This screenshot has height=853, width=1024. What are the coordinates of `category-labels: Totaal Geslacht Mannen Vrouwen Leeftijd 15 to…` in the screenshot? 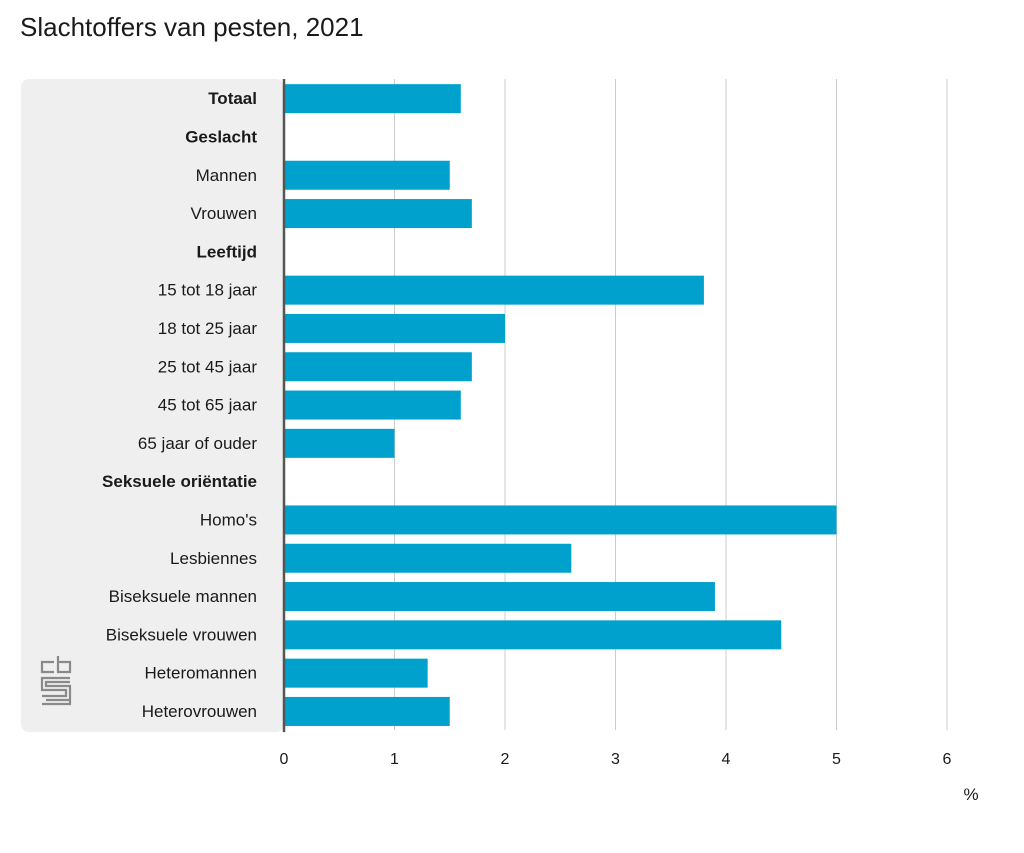 It's located at (179, 405).